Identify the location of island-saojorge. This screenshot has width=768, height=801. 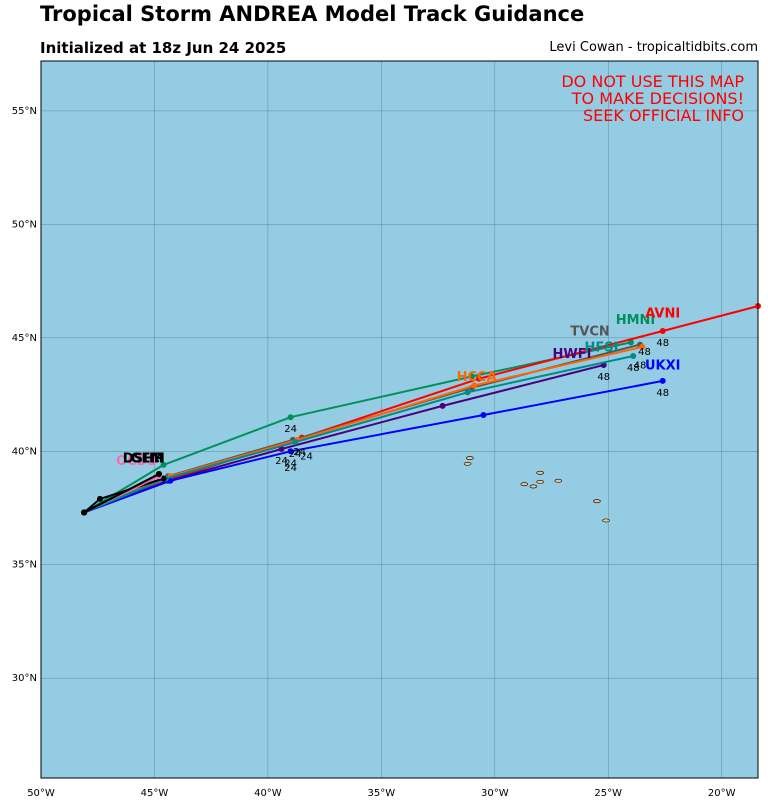
(540, 481).